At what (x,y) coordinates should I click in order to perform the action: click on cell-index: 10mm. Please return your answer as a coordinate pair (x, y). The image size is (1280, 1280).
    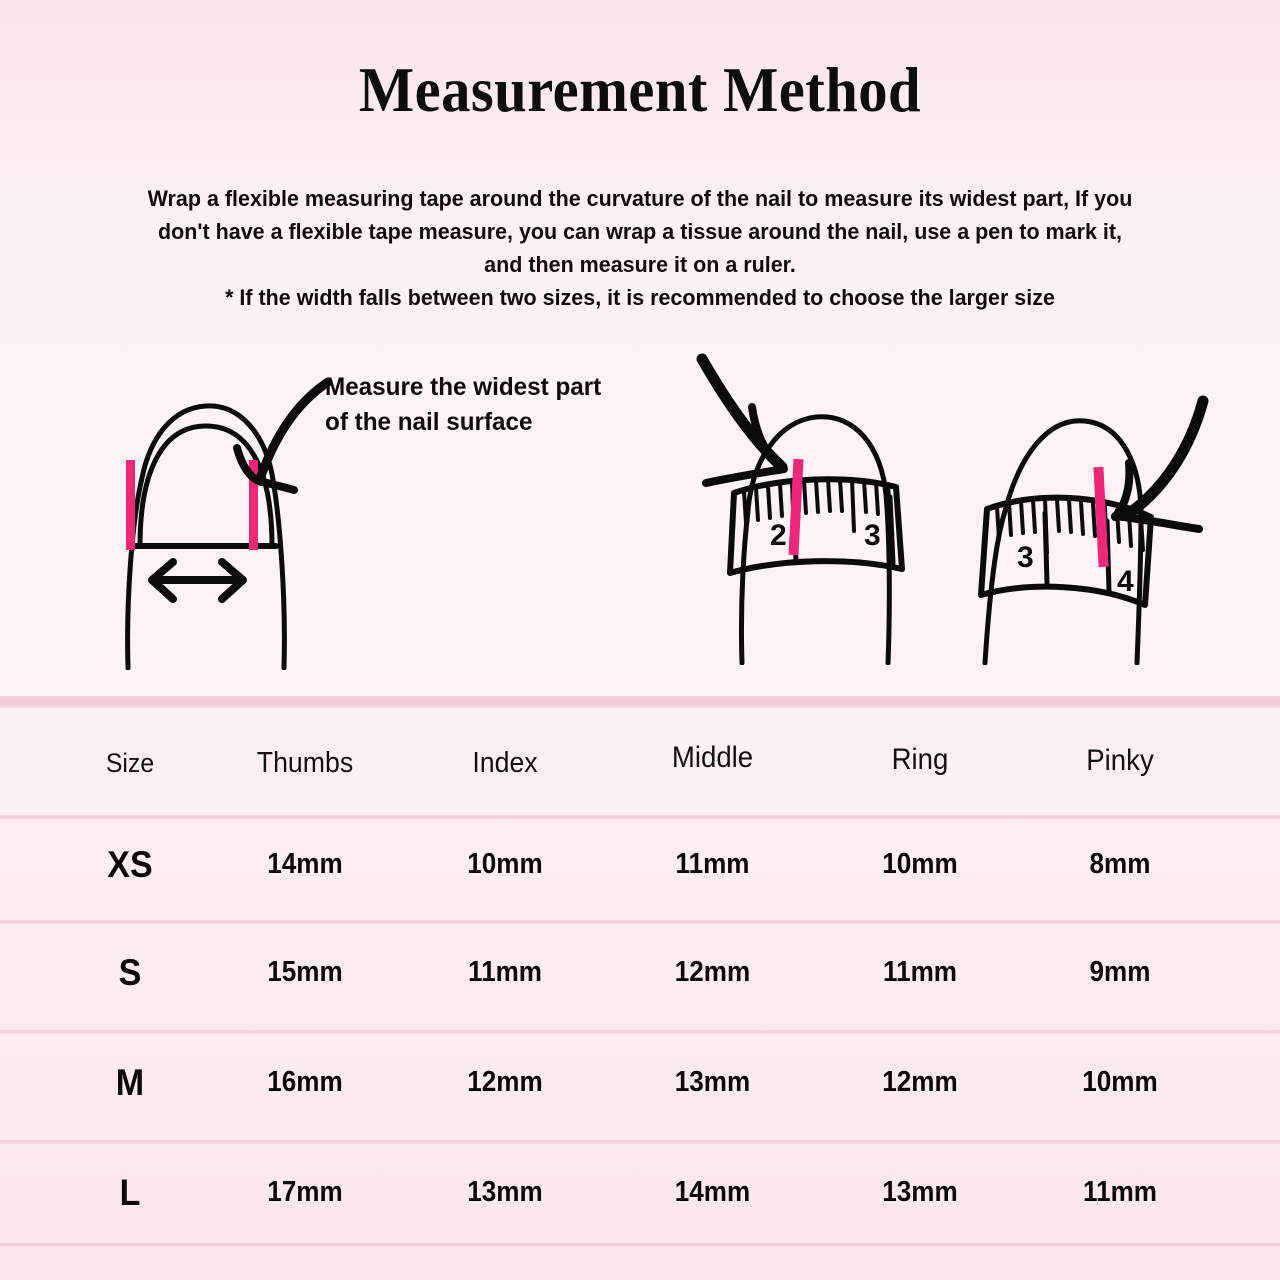
    Looking at the image, I should click on (505, 864).